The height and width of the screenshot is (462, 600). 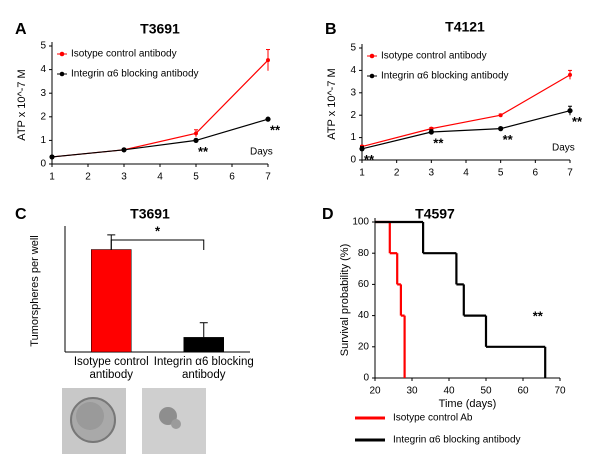 What do you see at coordinates (364, 284) in the screenshot?
I see `y-tick-label: 60` at bounding box center [364, 284].